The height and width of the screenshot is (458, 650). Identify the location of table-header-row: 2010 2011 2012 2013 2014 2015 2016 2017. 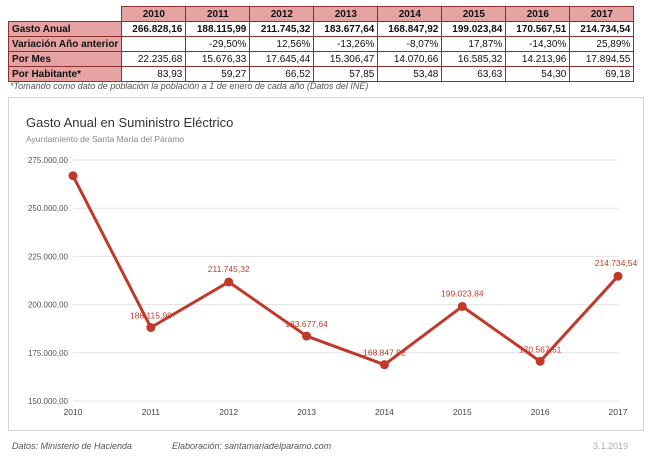
(321, 14).